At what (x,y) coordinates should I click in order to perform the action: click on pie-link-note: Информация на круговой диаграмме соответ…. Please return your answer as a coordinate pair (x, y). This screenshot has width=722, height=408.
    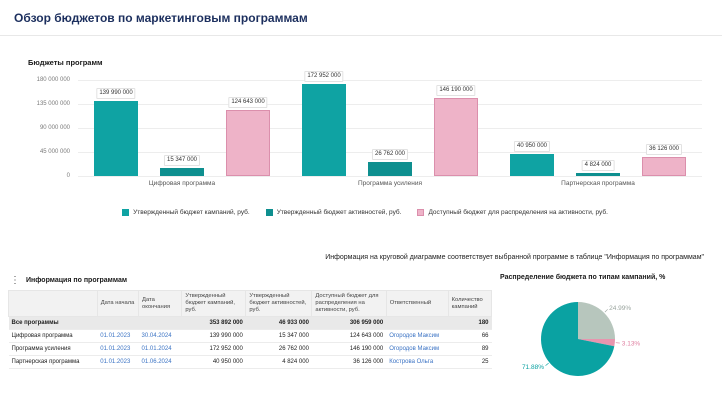
    Looking at the image, I should click on (514, 257).